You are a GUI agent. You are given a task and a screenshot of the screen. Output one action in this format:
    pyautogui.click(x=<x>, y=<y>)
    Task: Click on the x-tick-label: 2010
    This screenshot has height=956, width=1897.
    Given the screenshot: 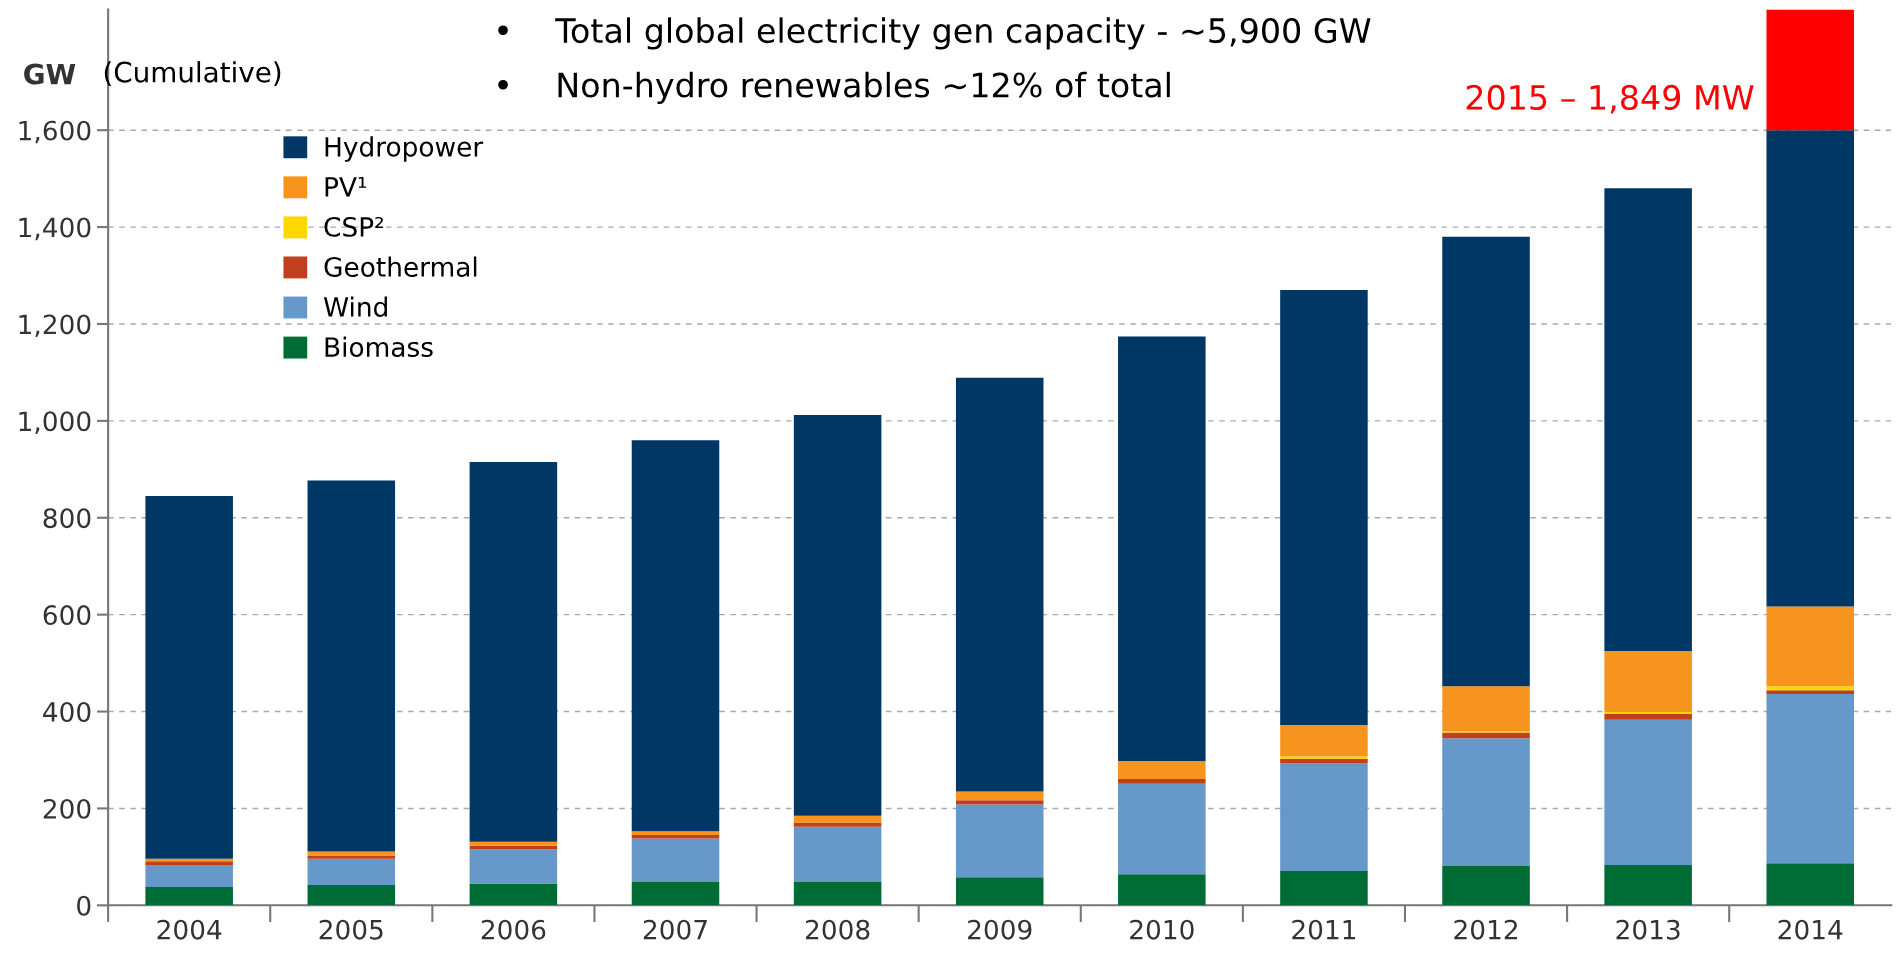 What is the action you would take?
    pyautogui.click(x=1162, y=929)
    